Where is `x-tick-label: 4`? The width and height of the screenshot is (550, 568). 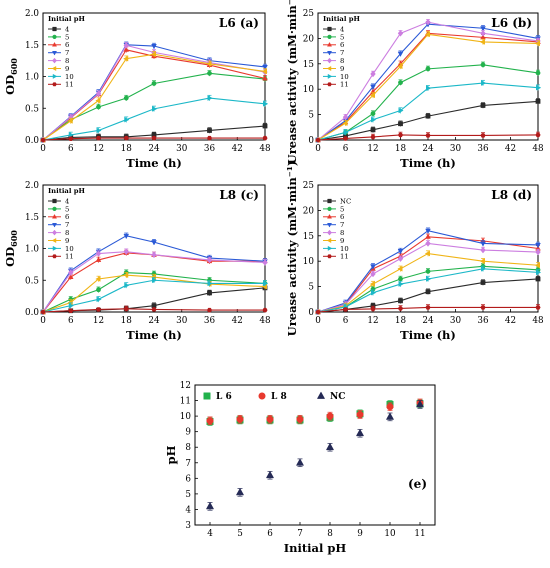
x-tick-label: 4 is located at coordinates (210, 534).